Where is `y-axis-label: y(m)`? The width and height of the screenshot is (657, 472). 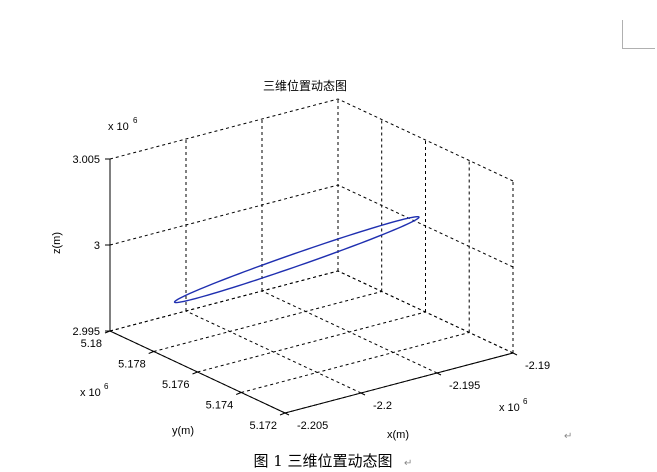
y-axis-label: y(m) is located at coordinates (183, 431).